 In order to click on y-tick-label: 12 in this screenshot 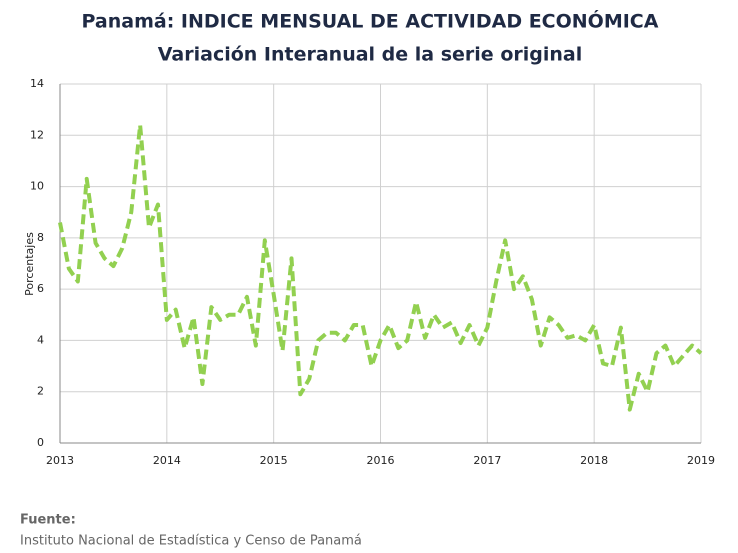, I will do `click(37, 134)`.